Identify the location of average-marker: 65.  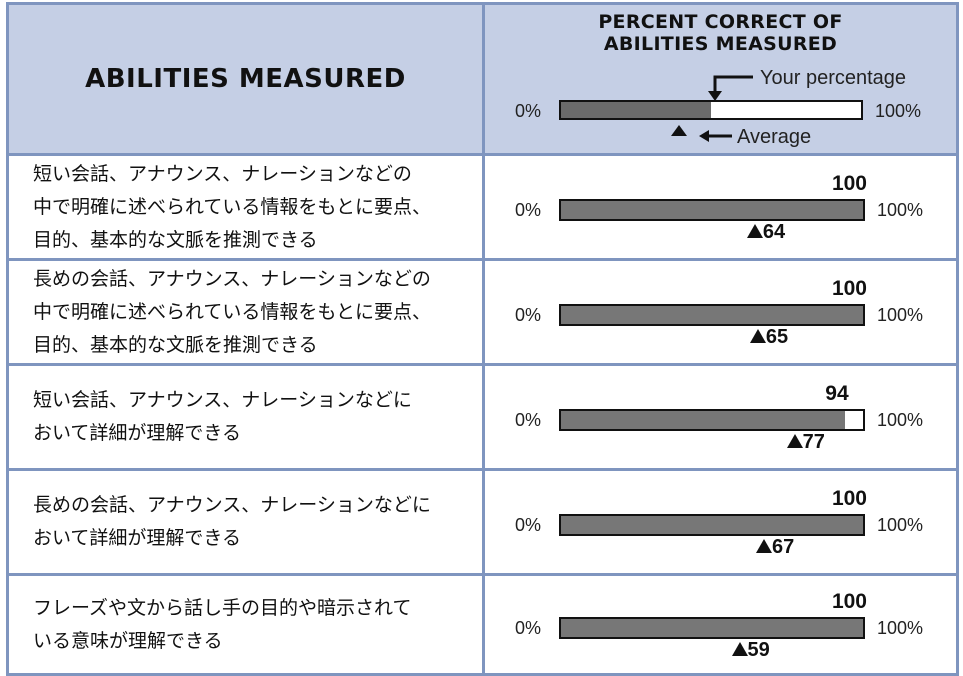
(769, 337).